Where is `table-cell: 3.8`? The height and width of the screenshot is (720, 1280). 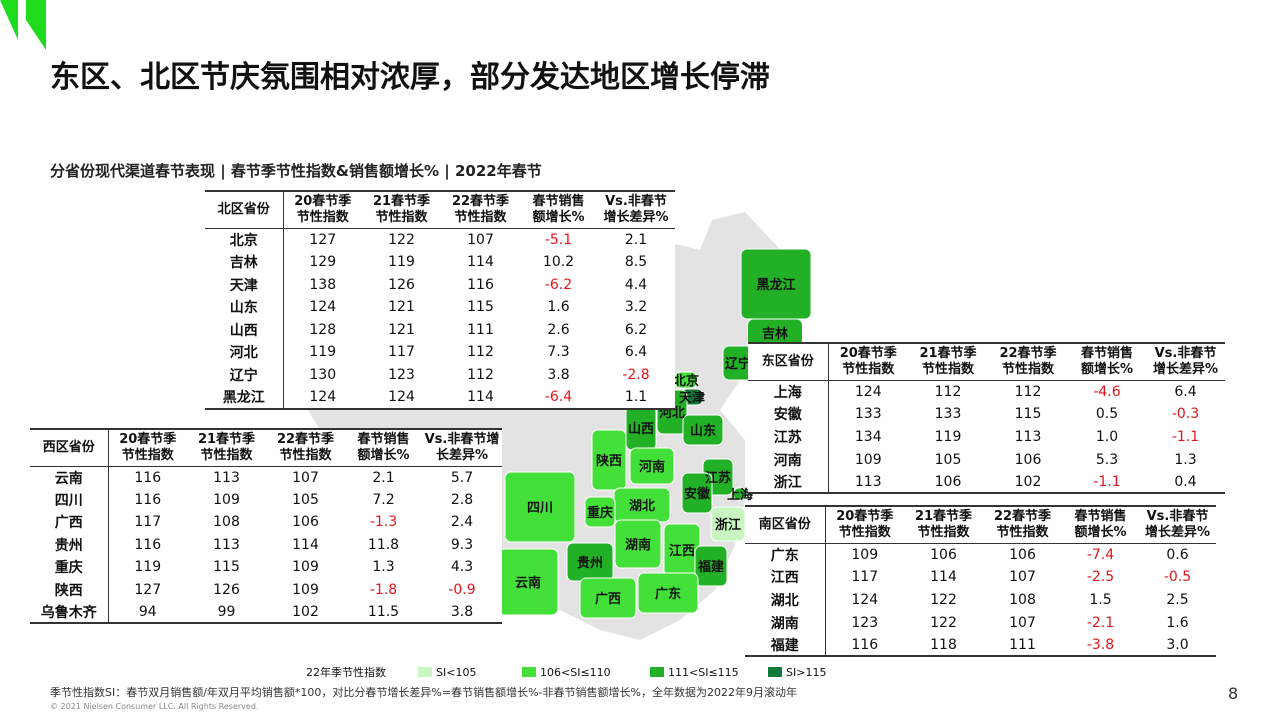 table-cell: 3.8 is located at coordinates (462, 611).